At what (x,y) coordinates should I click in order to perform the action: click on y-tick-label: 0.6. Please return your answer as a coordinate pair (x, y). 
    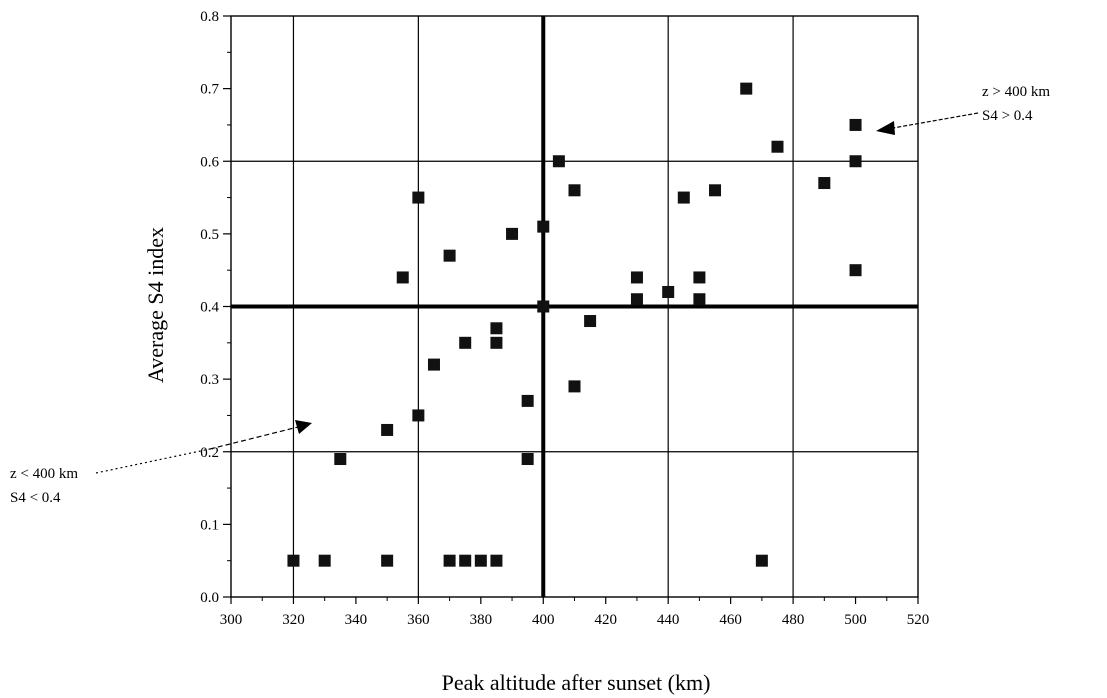
    Looking at the image, I should click on (209, 162).